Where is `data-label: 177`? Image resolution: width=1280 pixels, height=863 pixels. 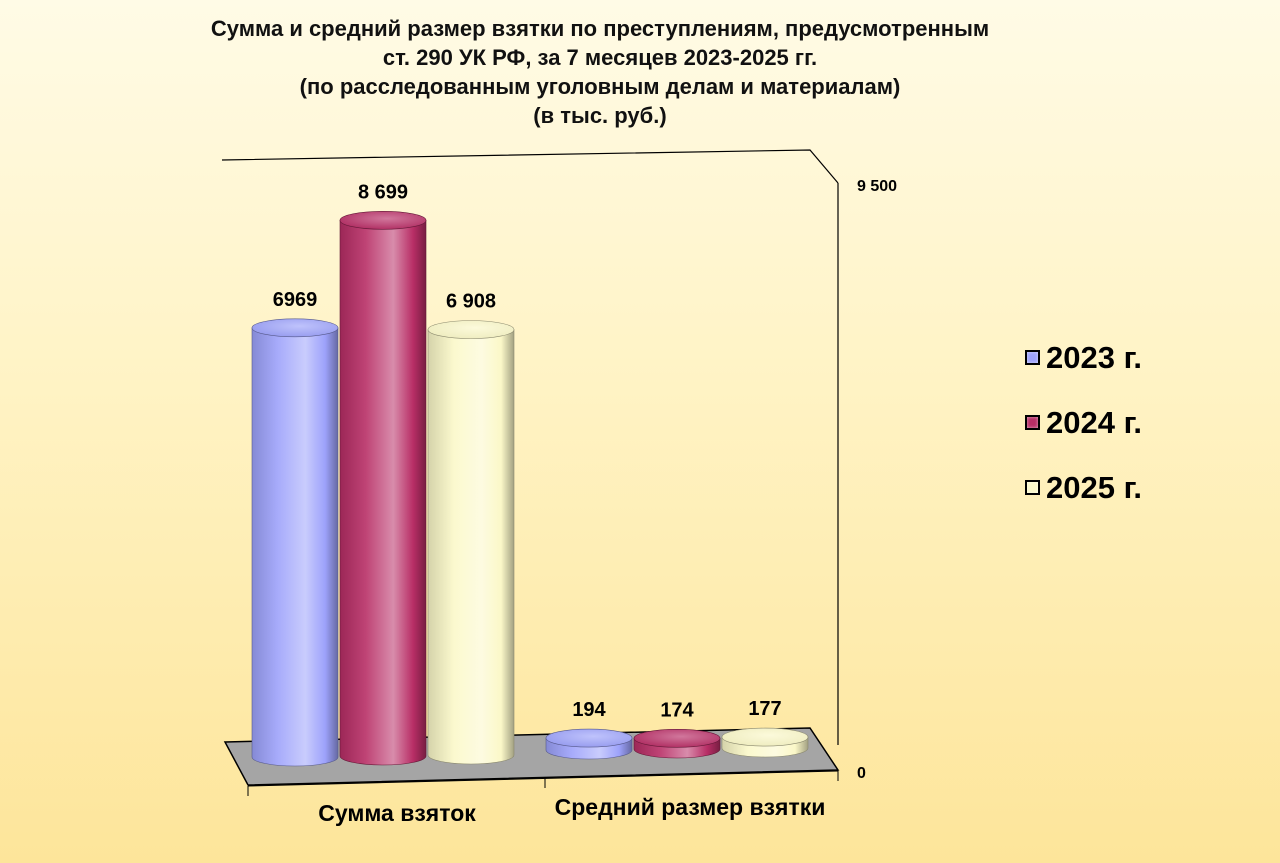
data-label: 177 is located at coordinates (764, 709).